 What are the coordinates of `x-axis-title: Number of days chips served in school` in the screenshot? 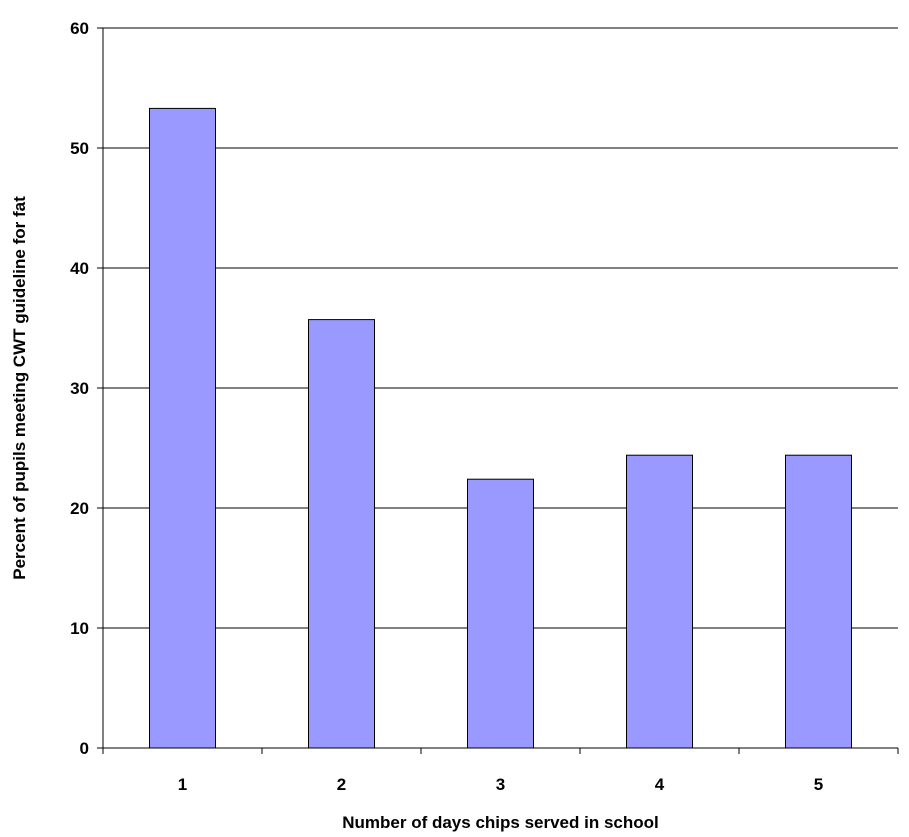 It's located at (500, 822).